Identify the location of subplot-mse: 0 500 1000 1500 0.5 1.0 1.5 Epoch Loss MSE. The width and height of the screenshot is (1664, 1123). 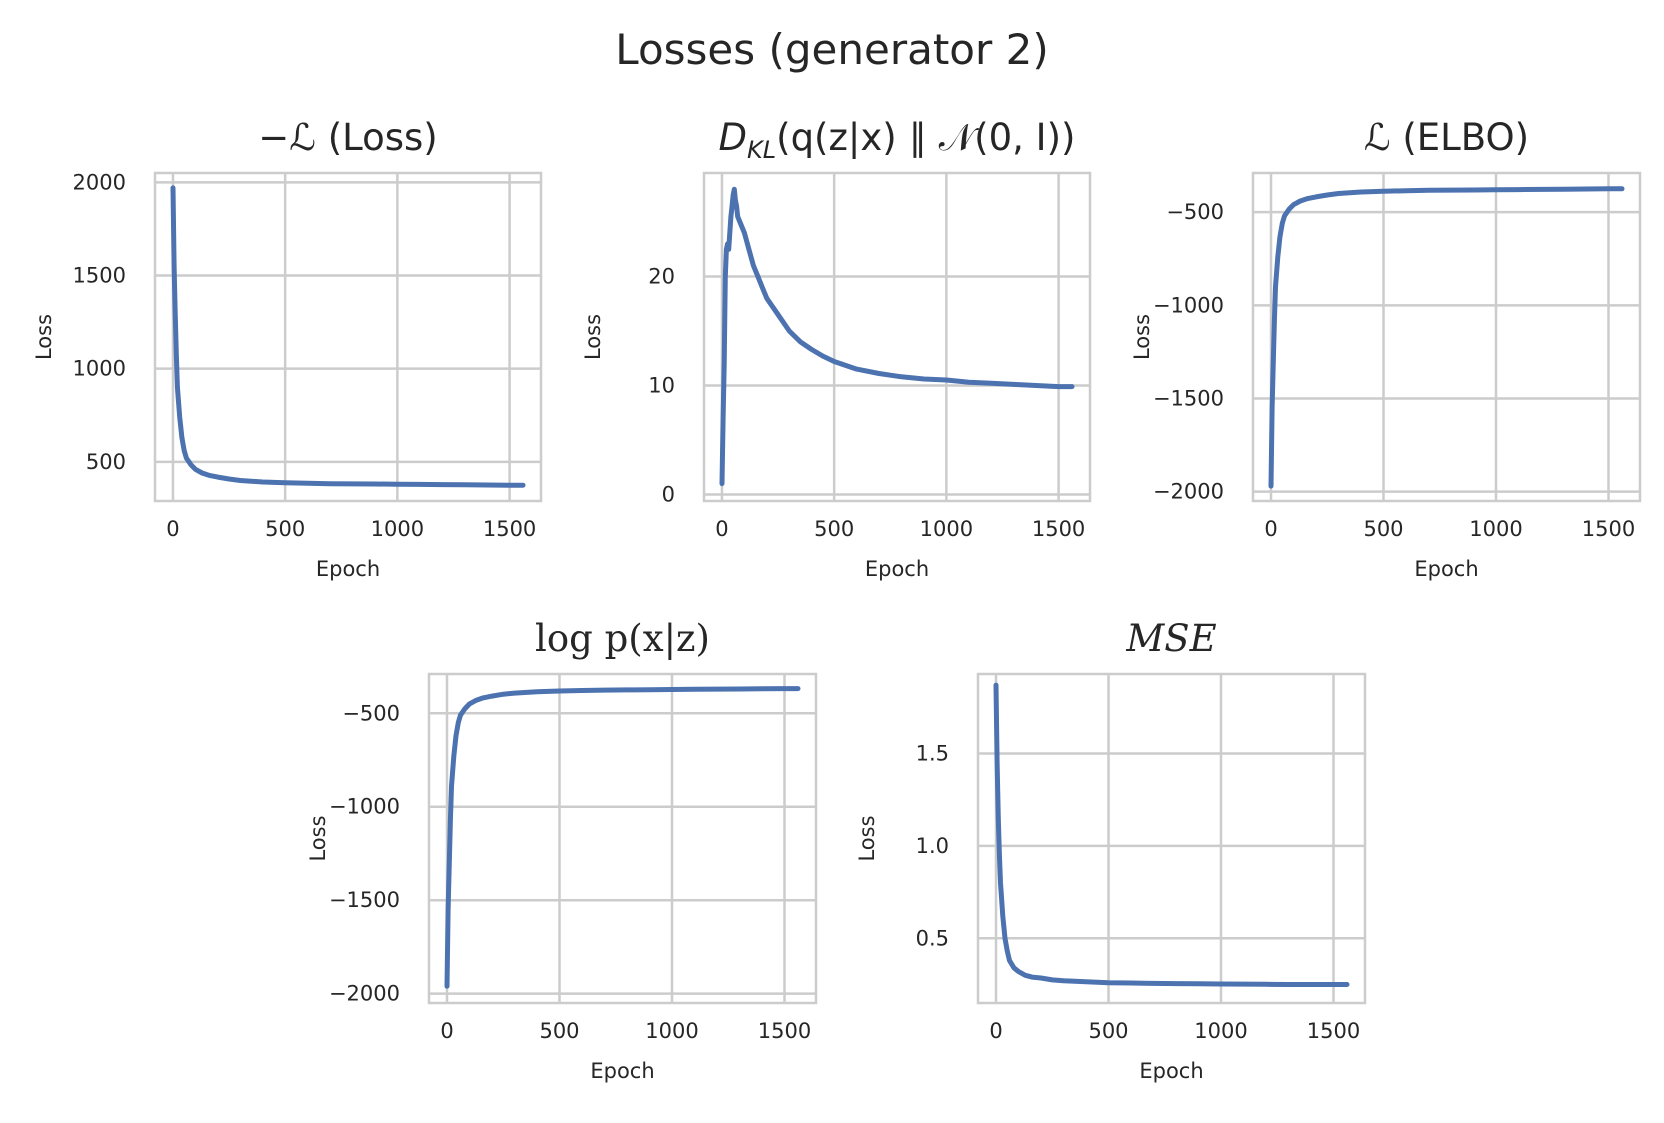
(1111, 850).